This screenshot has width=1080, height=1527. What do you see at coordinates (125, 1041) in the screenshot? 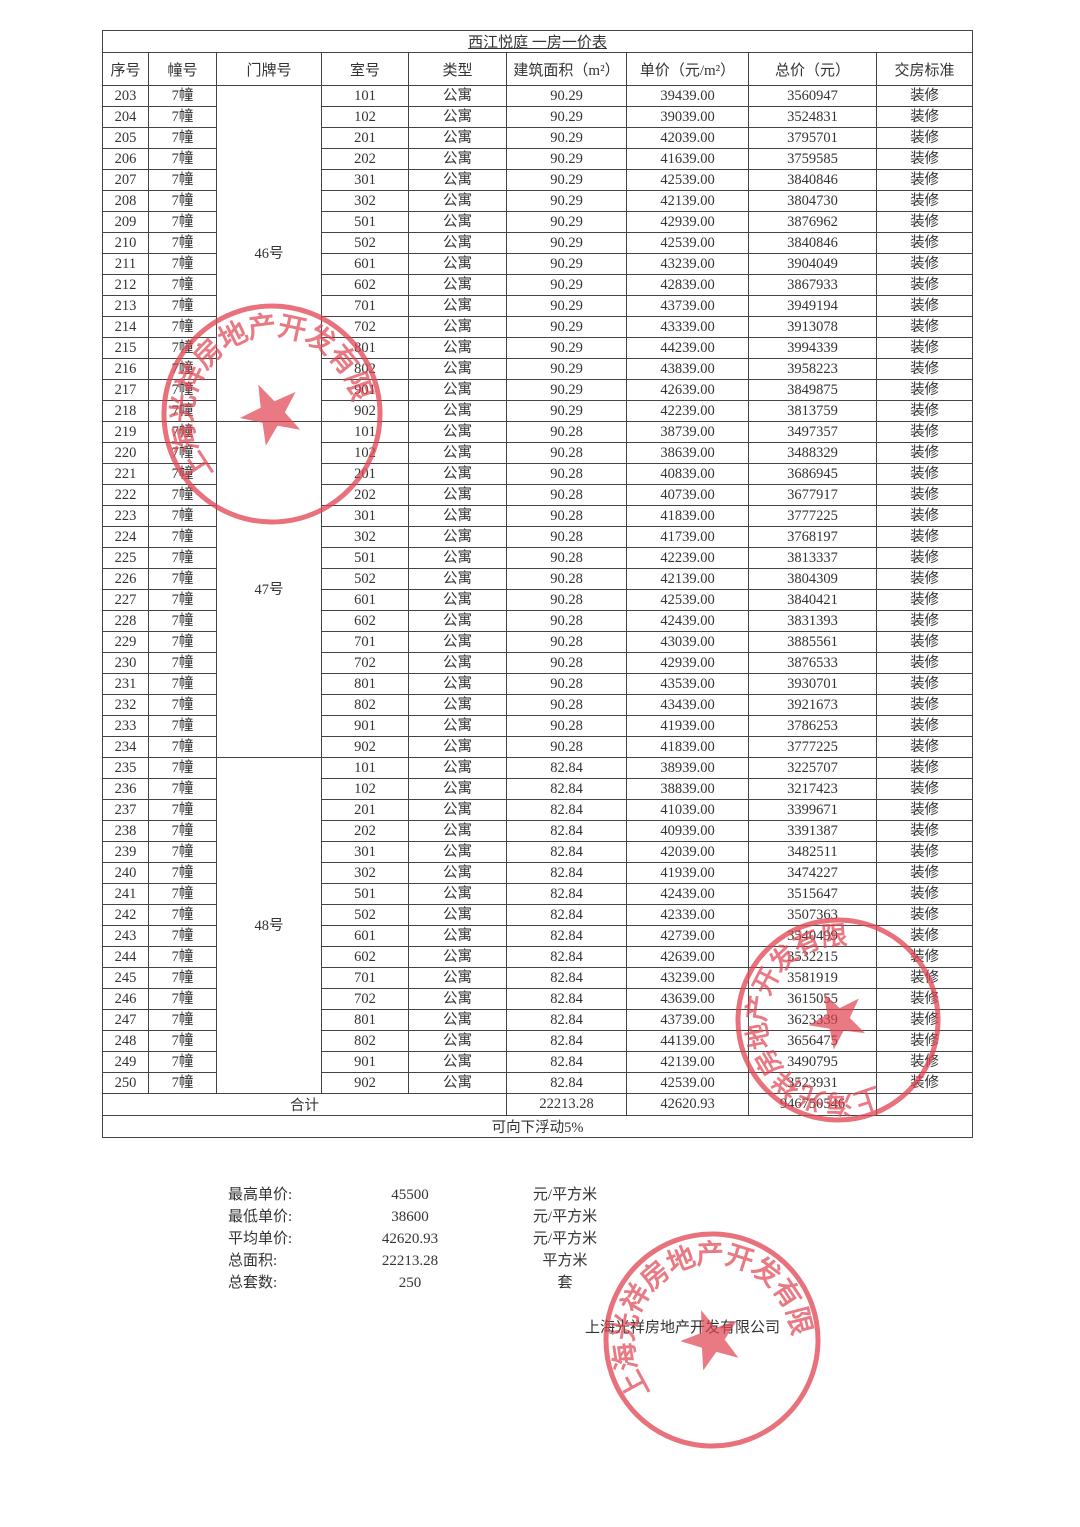
I see `cell-seq: 248` at bounding box center [125, 1041].